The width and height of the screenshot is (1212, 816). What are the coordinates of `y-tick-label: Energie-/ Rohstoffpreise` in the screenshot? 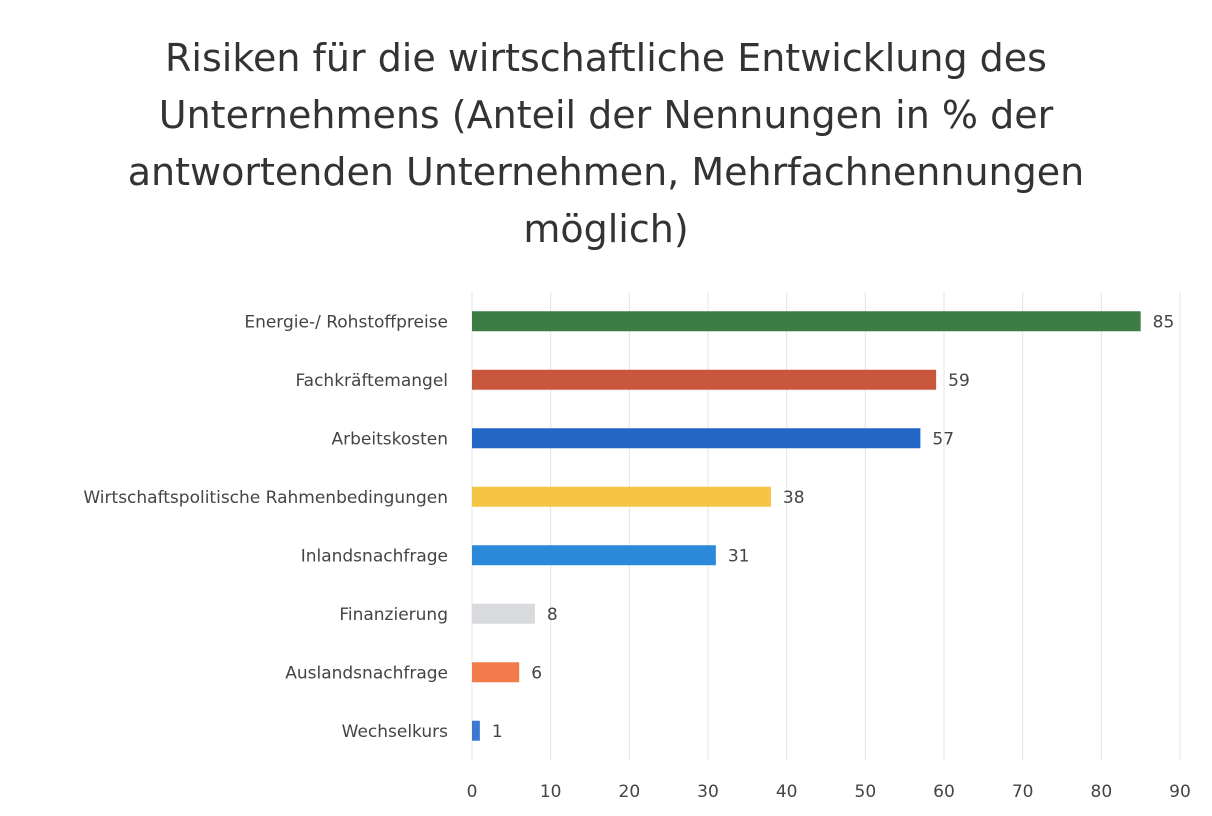 It's located at (346, 322).